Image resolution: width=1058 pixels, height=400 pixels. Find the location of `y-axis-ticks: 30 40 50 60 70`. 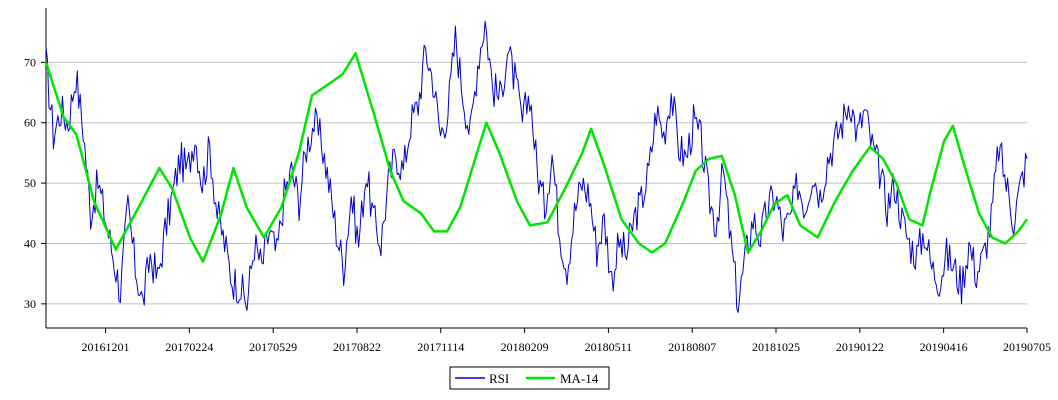

y-axis-ticks: 30 40 50 60 70 is located at coordinates (35, 183).